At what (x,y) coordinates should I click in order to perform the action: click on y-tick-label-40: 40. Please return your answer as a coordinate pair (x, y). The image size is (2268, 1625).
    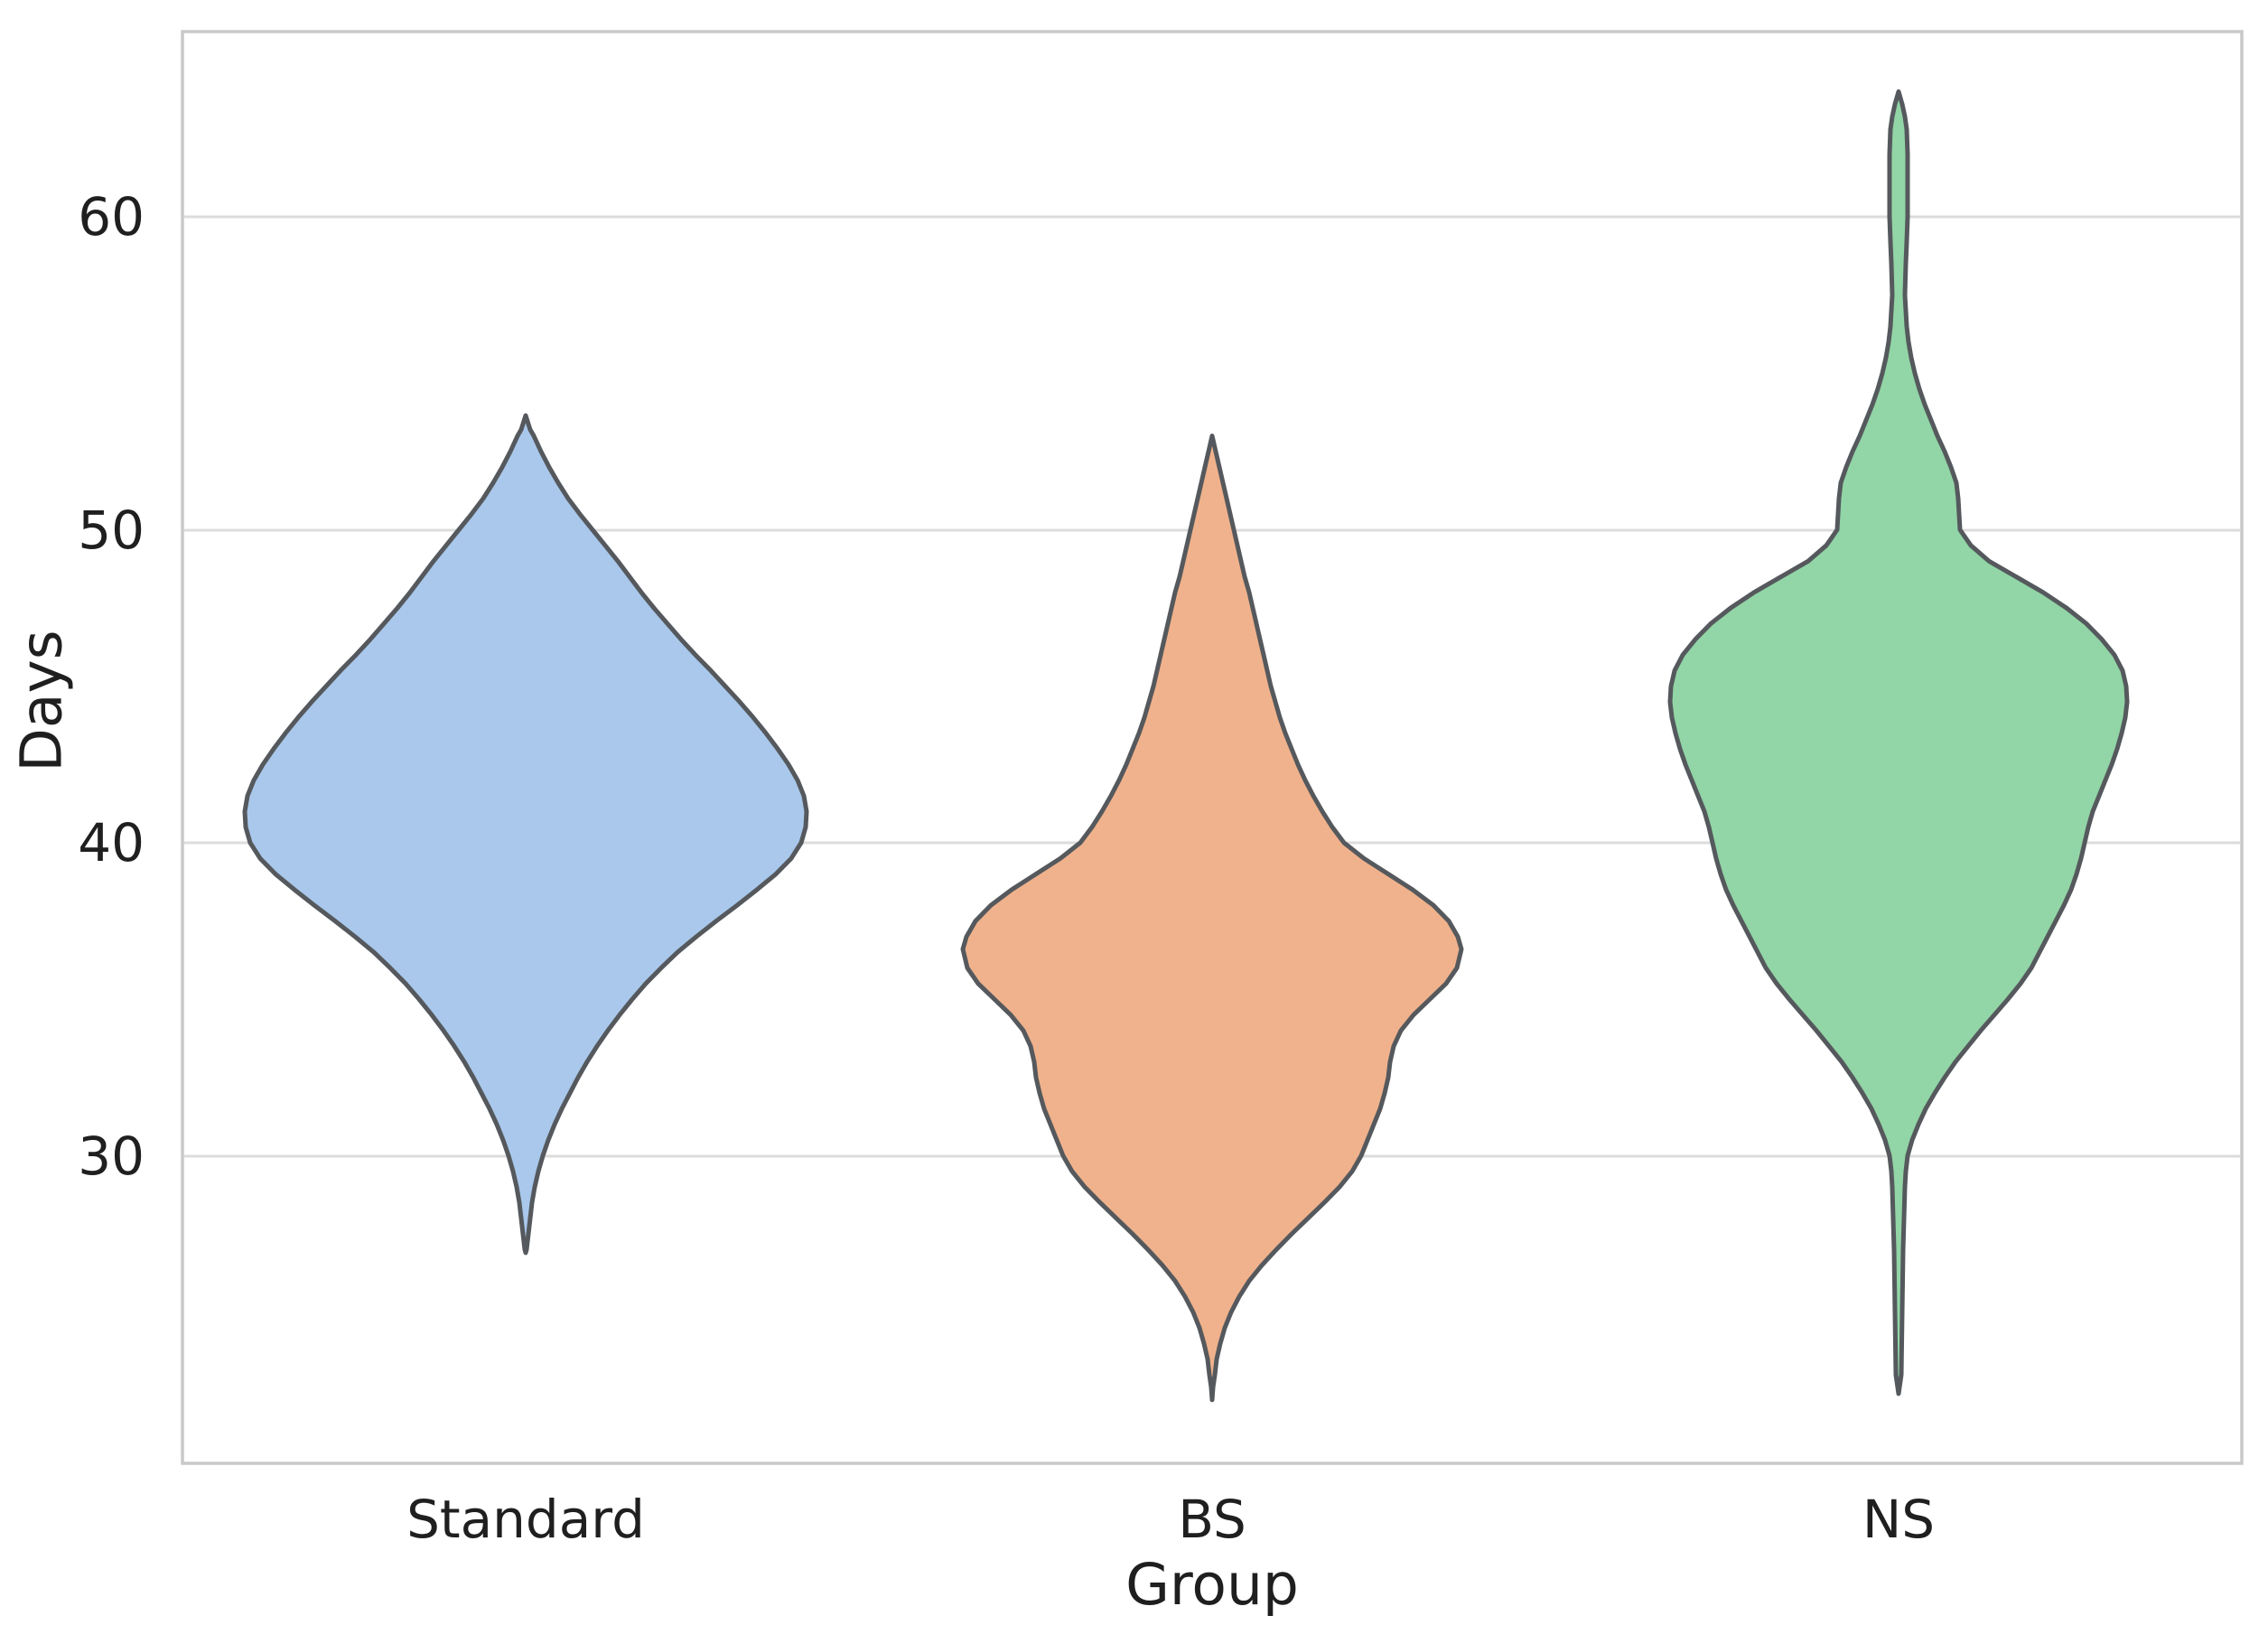
    Looking at the image, I should click on (112, 842).